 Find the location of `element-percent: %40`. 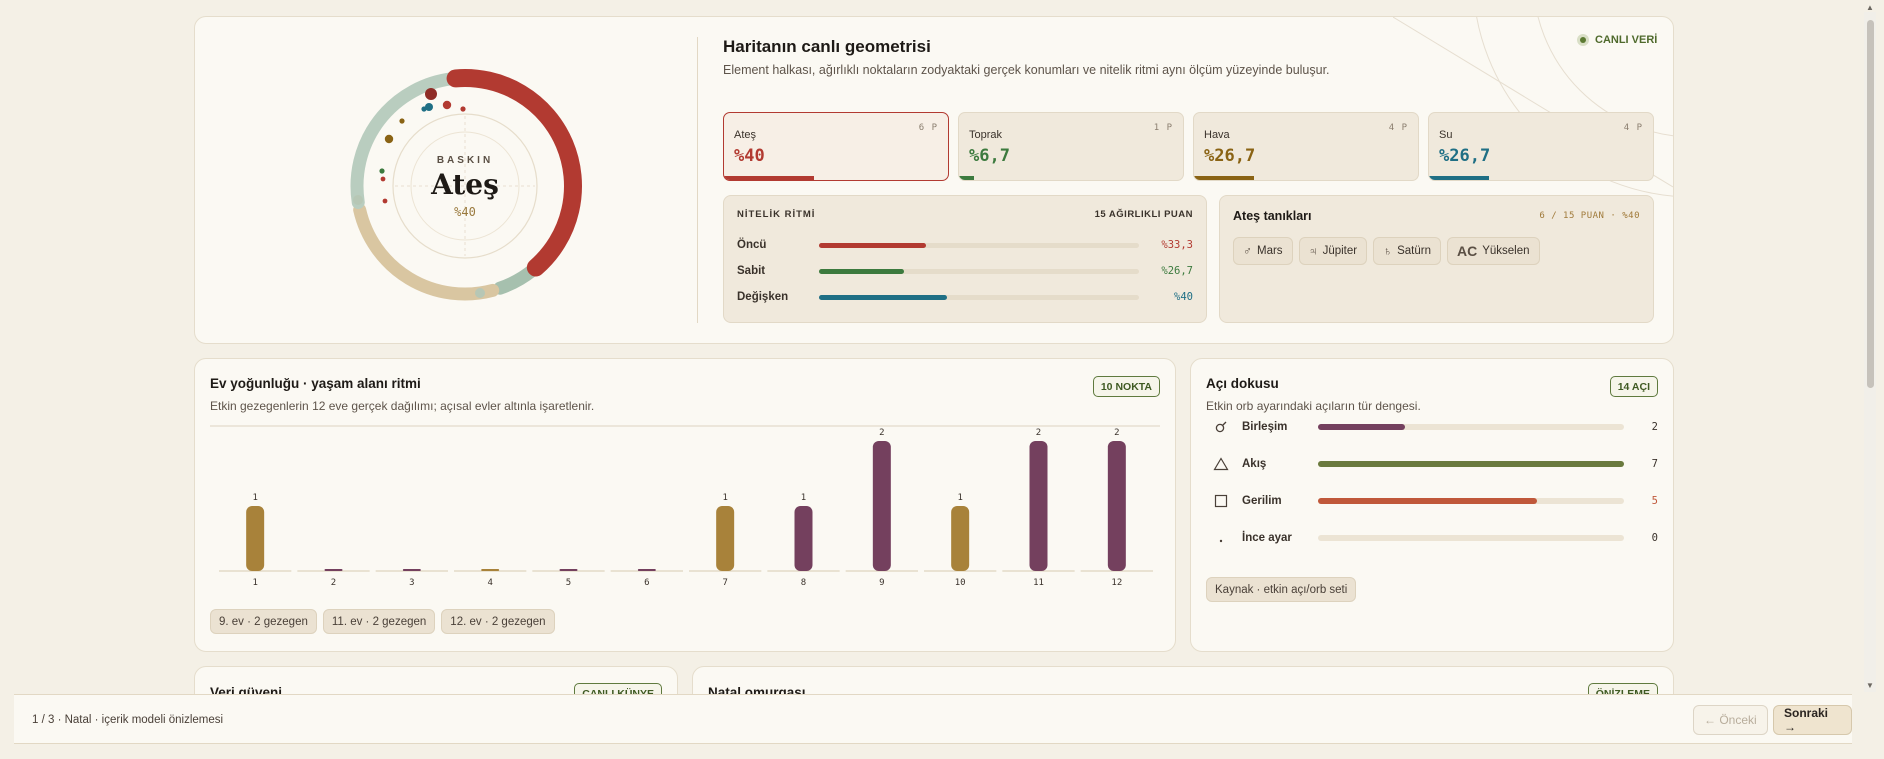

element-percent: %40 is located at coordinates (749, 156).